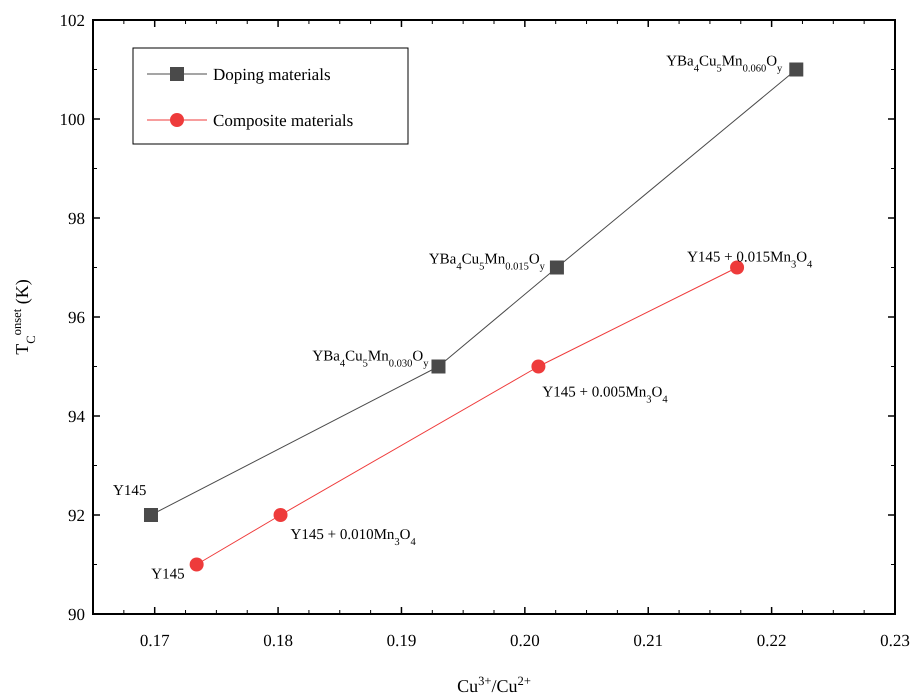 The height and width of the screenshot is (697, 912). I want to click on y-tick-label: 100, so click(72, 119).